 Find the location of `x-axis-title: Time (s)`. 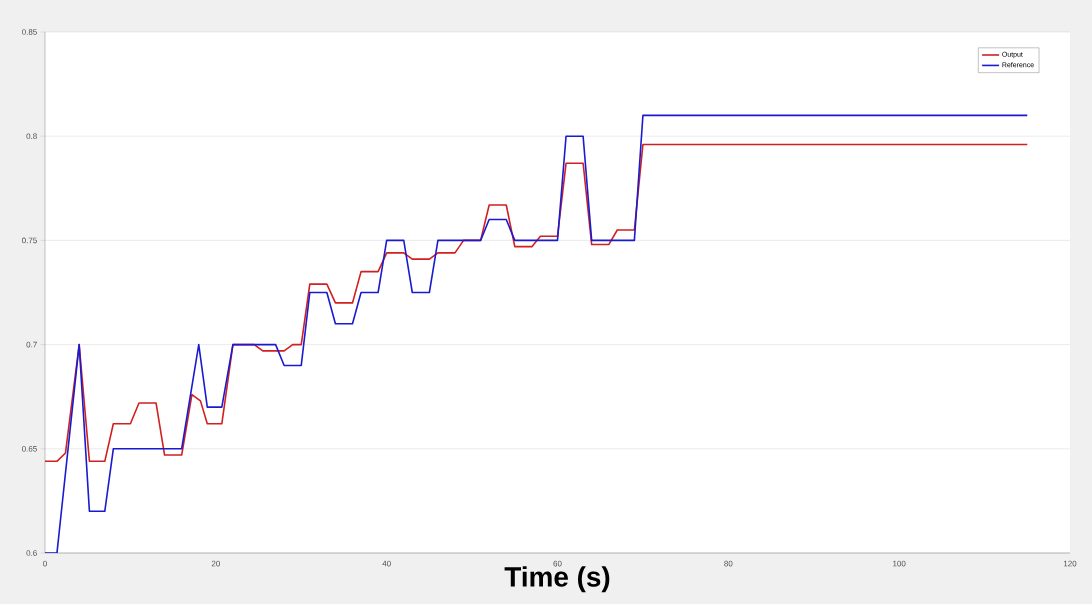

x-axis-title: Time (s) is located at coordinates (557, 579).